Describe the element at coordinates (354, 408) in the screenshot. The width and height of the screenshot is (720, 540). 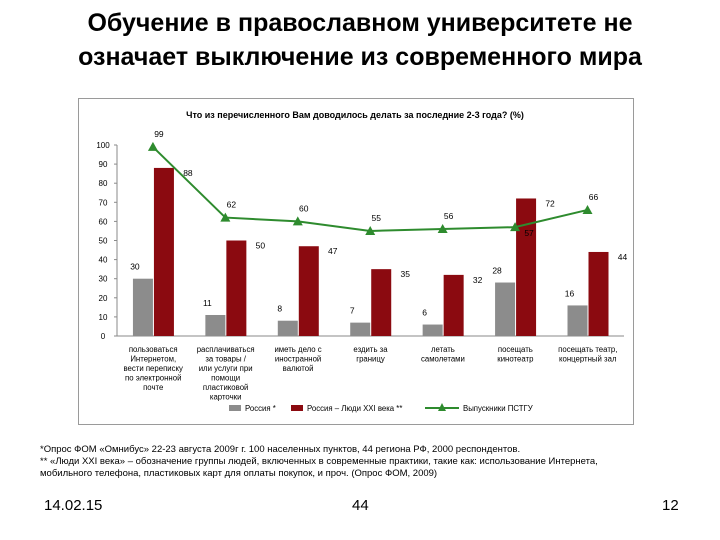
I see `legend-label: Россия – Люди XXI века **` at that location.